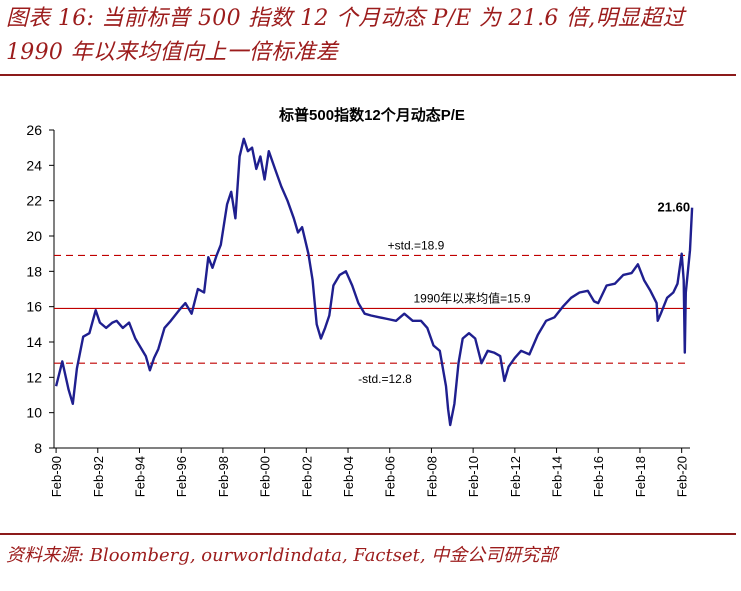 This screenshot has height=591, width=741. Describe the element at coordinates (390, 476) in the screenshot. I see `x-tick-label: Feb-06` at that location.